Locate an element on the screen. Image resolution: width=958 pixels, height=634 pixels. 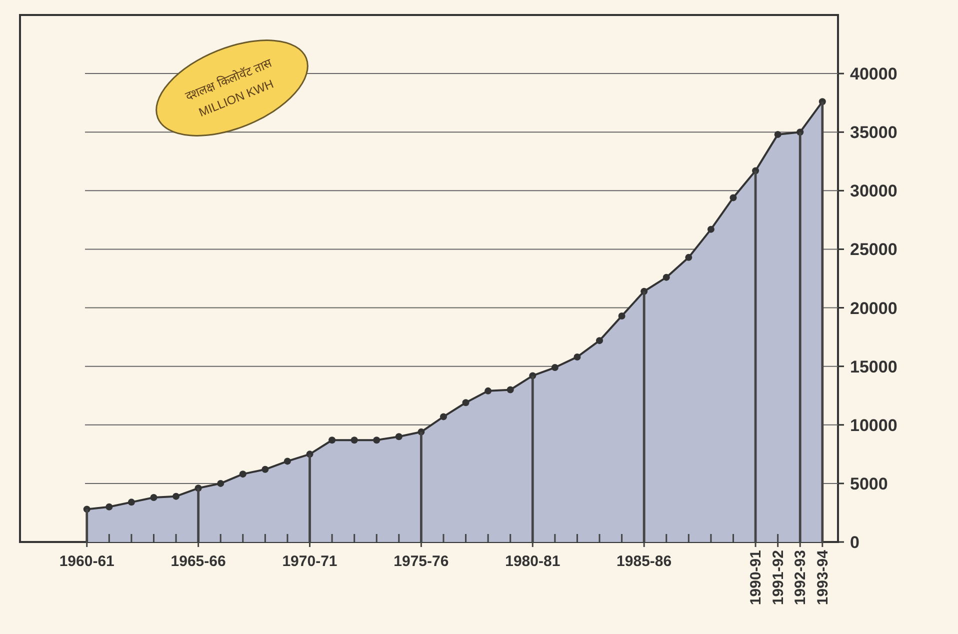
x-tick-label: 1992-93 is located at coordinates (801, 578).